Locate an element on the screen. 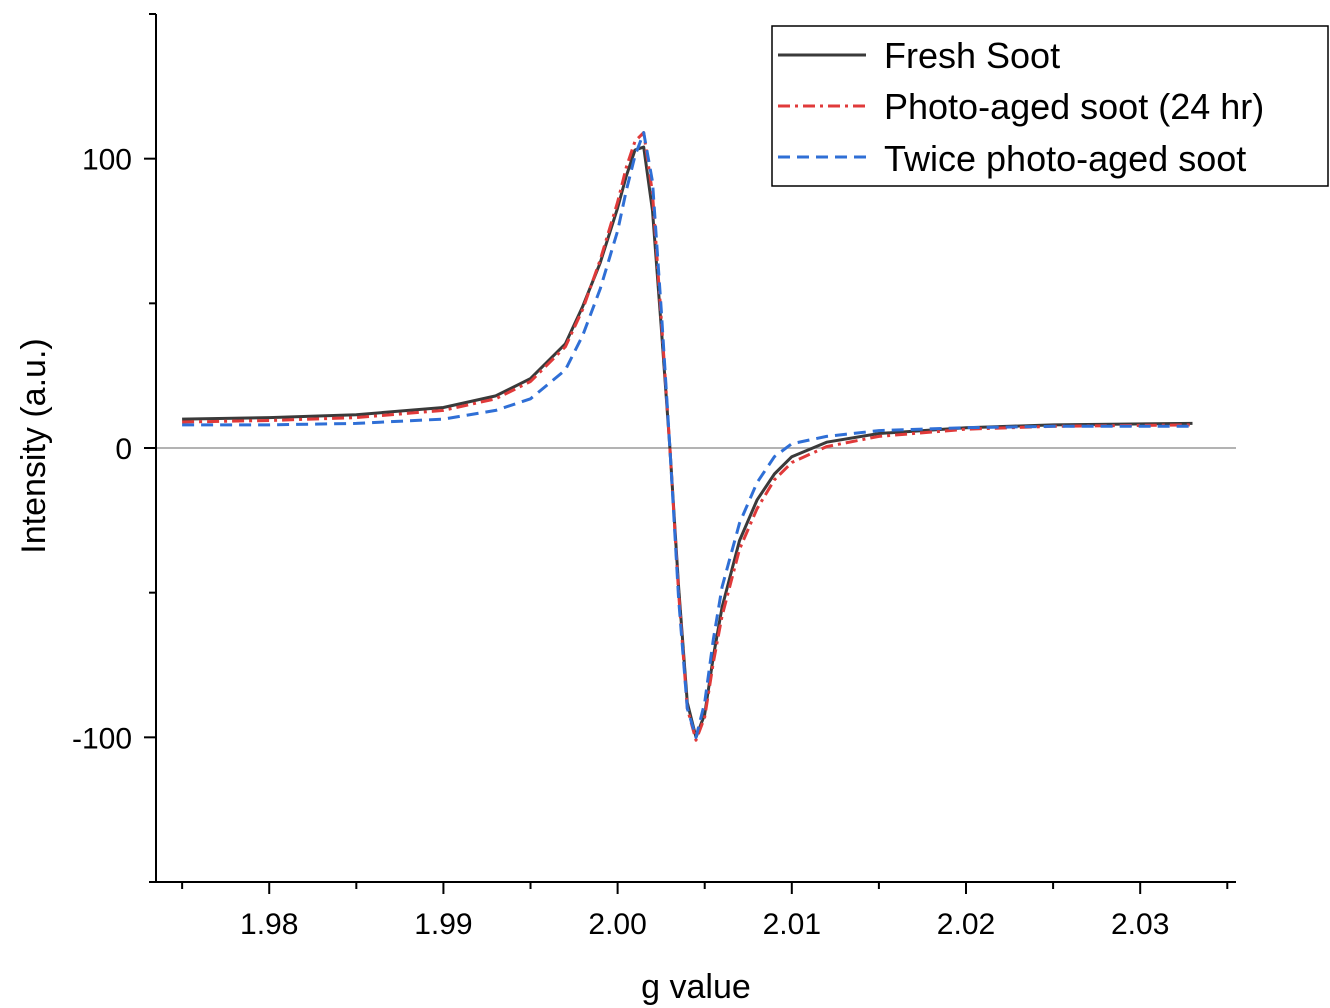 This screenshot has height=1008, width=1330. legend-label-fresh-soot: Fresh Soot is located at coordinates (972, 55).